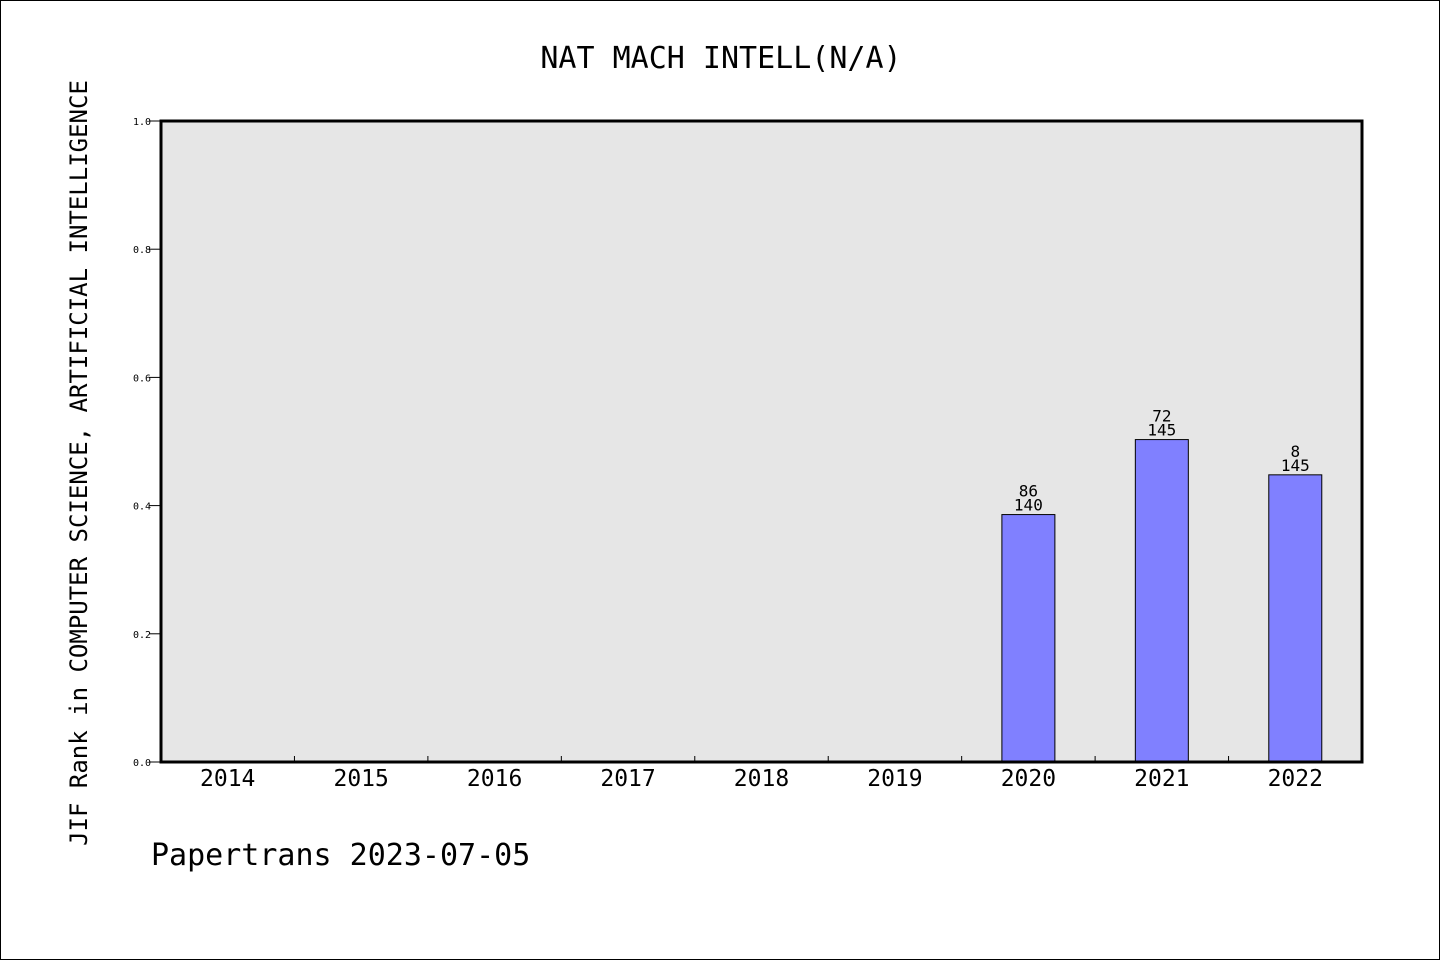  I want to click on x-tick-label: 2016, so click(494, 779).